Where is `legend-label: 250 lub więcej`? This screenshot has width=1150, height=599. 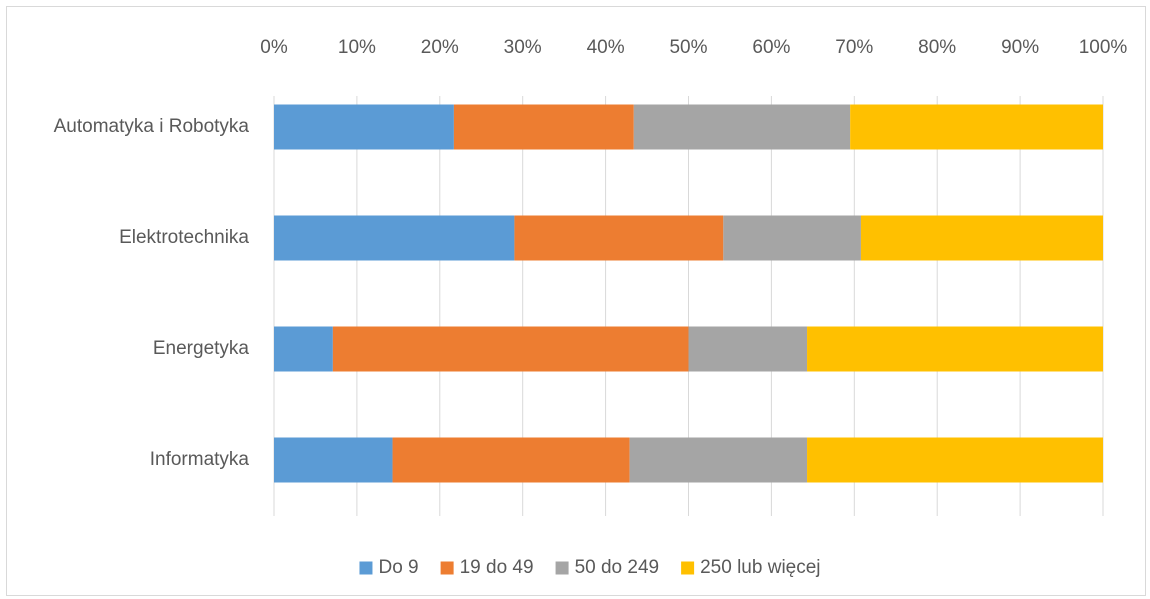
legend-label: 250 lub więcej is located at coordinates (760, 567).